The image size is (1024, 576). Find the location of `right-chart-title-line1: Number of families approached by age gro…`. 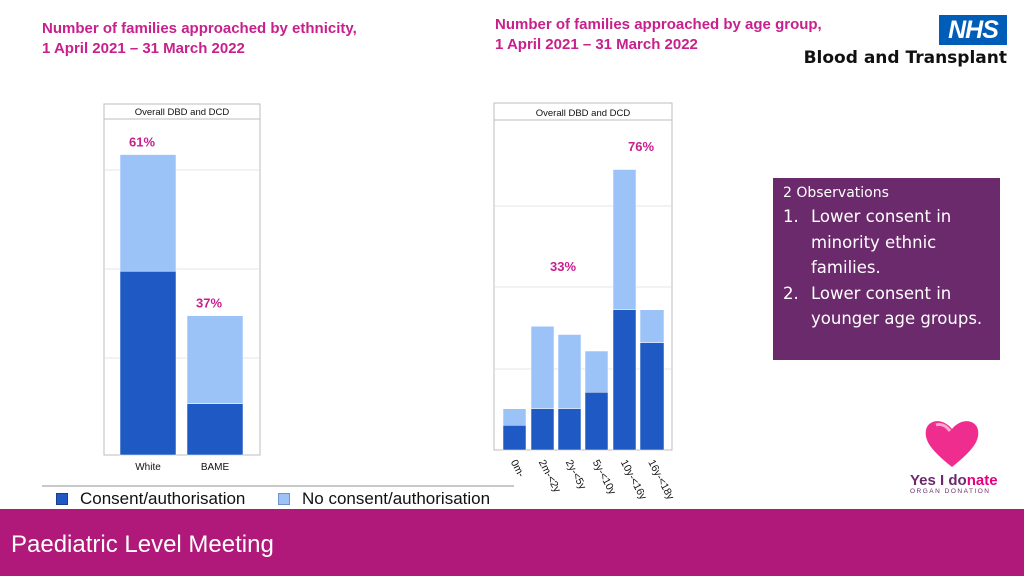

right-chart-title-line1: Number of families approached by age gro… is located at coordinates (658, 24).